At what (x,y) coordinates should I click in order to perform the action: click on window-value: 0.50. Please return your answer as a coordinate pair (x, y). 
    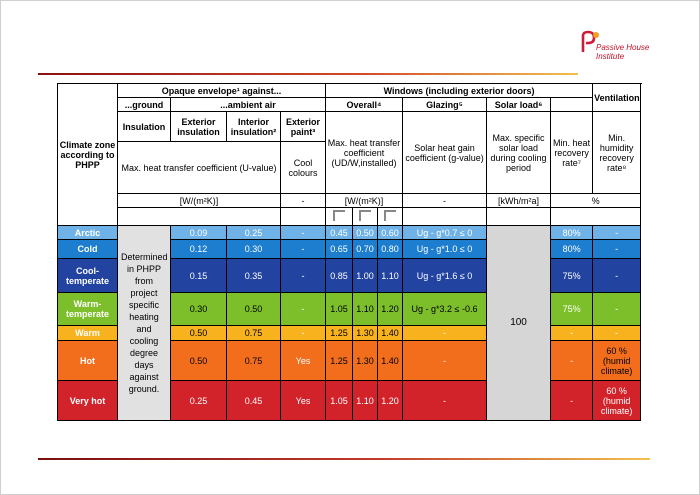
    Looking at the image, I should click on (365, 232).